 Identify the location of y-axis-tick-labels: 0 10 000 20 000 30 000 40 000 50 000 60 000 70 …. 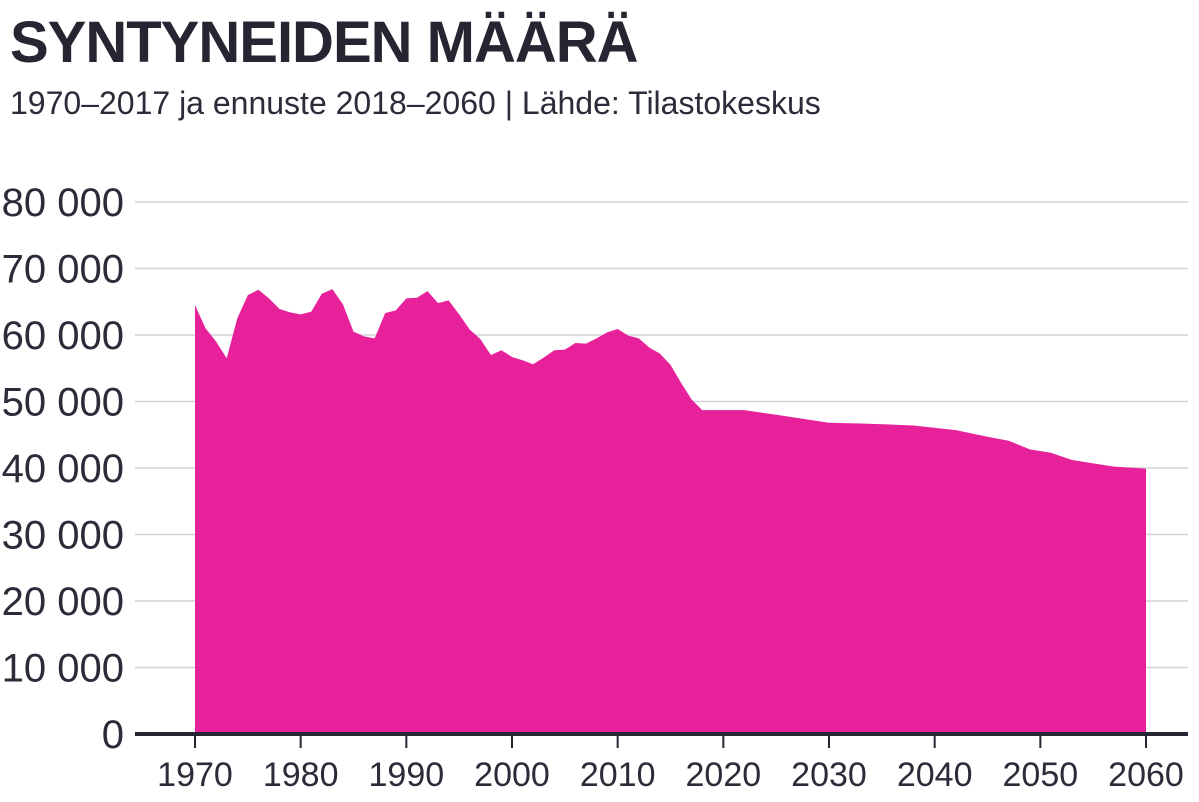
(63, 469).